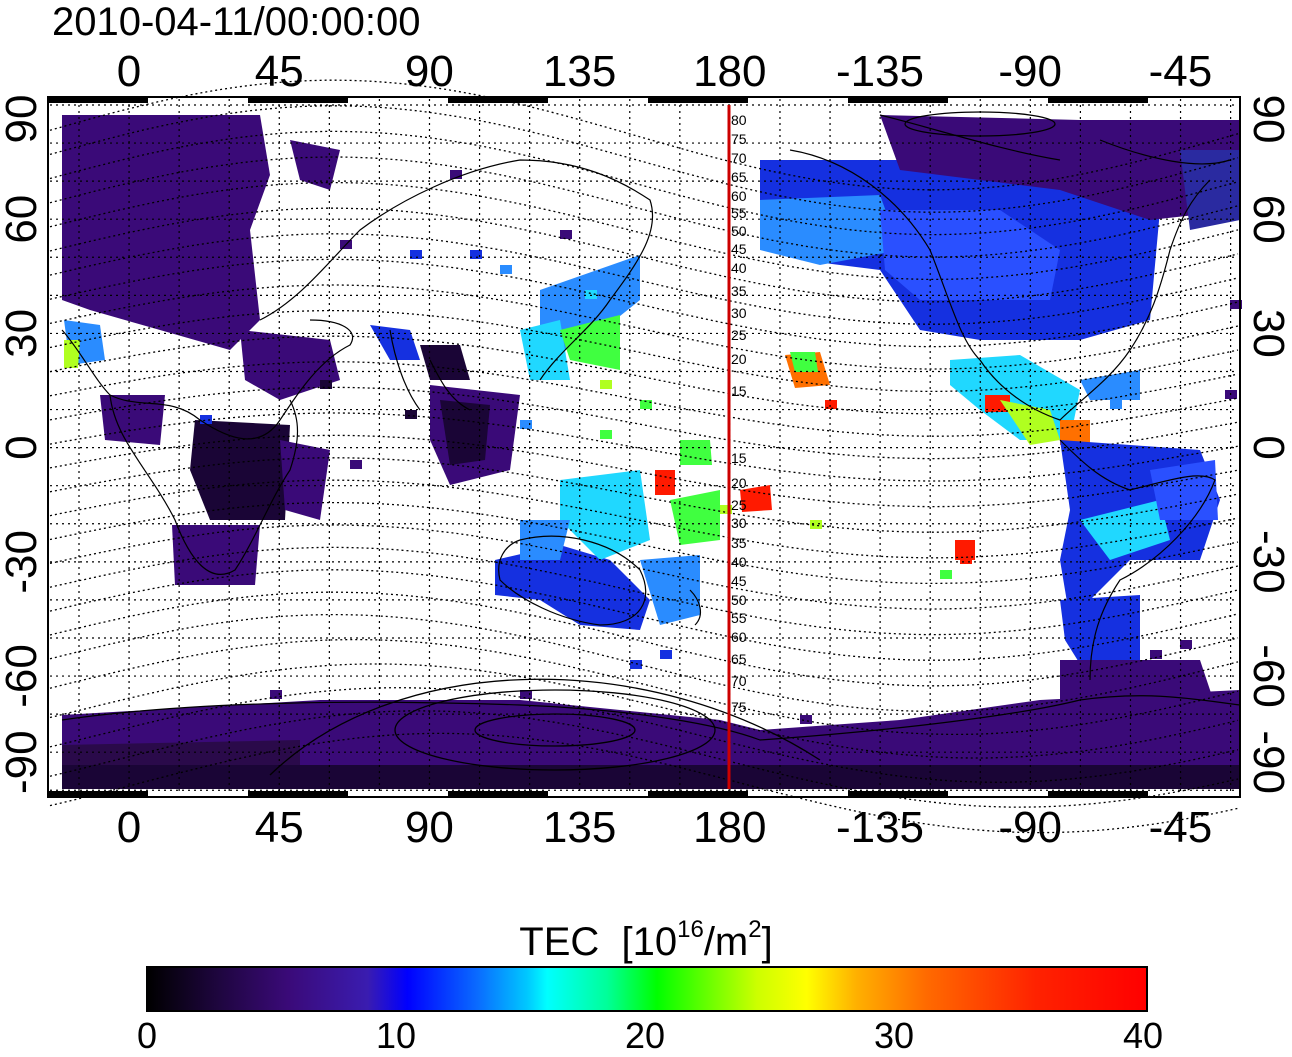 This screenshot has height=1057, width=1292. What do you see at coordinates (739, 543) in the screenshot?
I see `maglat-label: 35` at bounding box center [739, 543].